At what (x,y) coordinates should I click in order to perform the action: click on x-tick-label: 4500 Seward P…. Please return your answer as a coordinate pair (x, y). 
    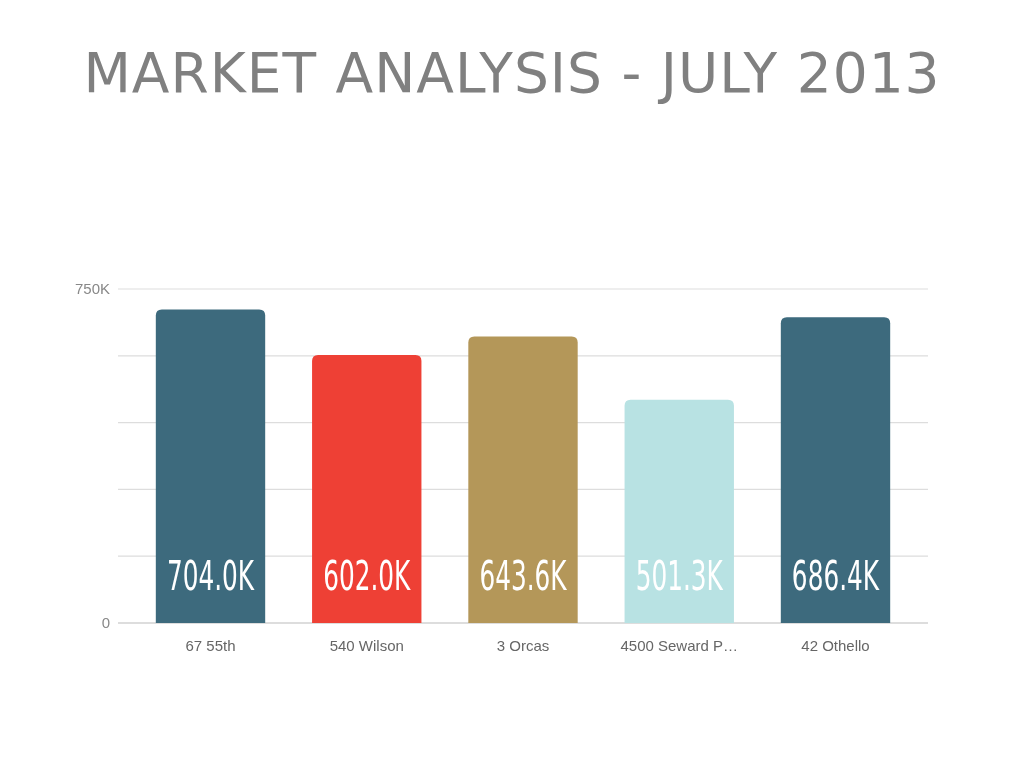
    Looking at the image, I should click on (679, 645).